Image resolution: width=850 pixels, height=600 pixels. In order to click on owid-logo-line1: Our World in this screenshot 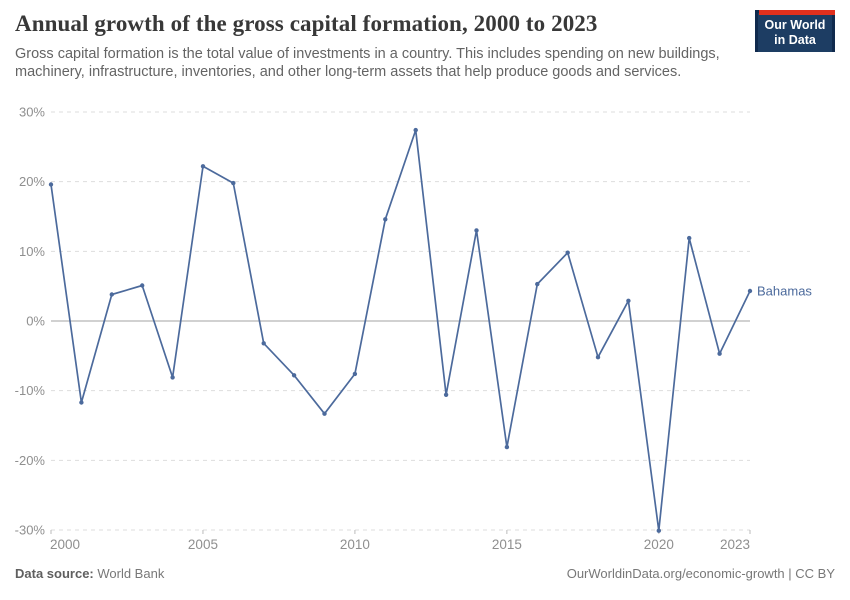, I will do `click(795, 25)`.